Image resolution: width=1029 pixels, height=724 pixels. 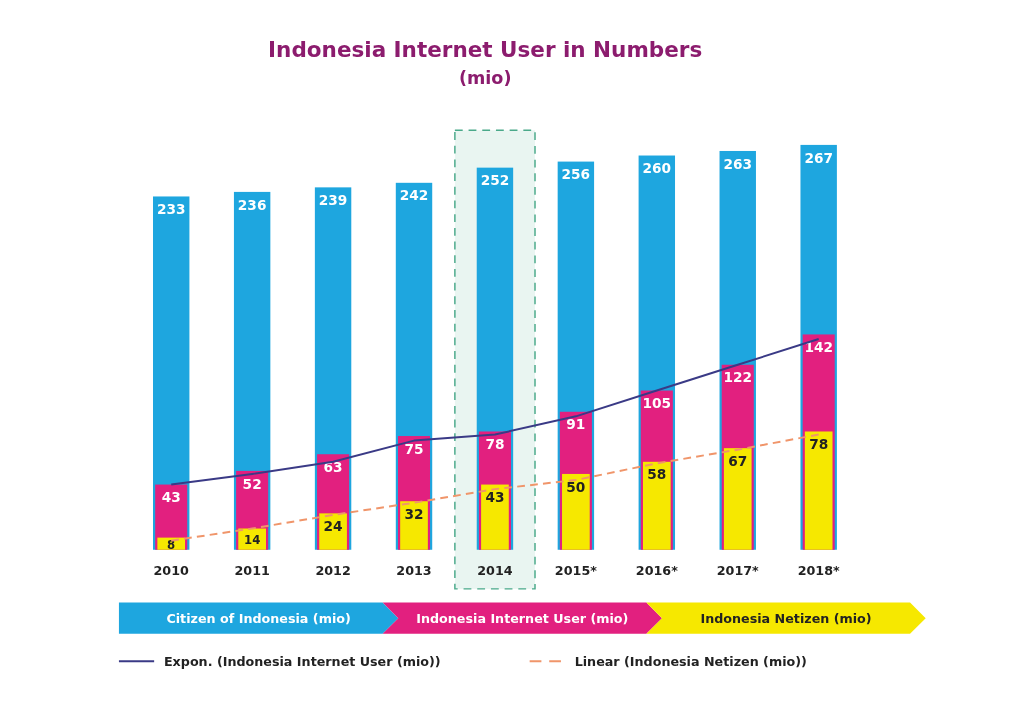 I want to click on x-tick-label: 2016*, so click(x=657, y=571).